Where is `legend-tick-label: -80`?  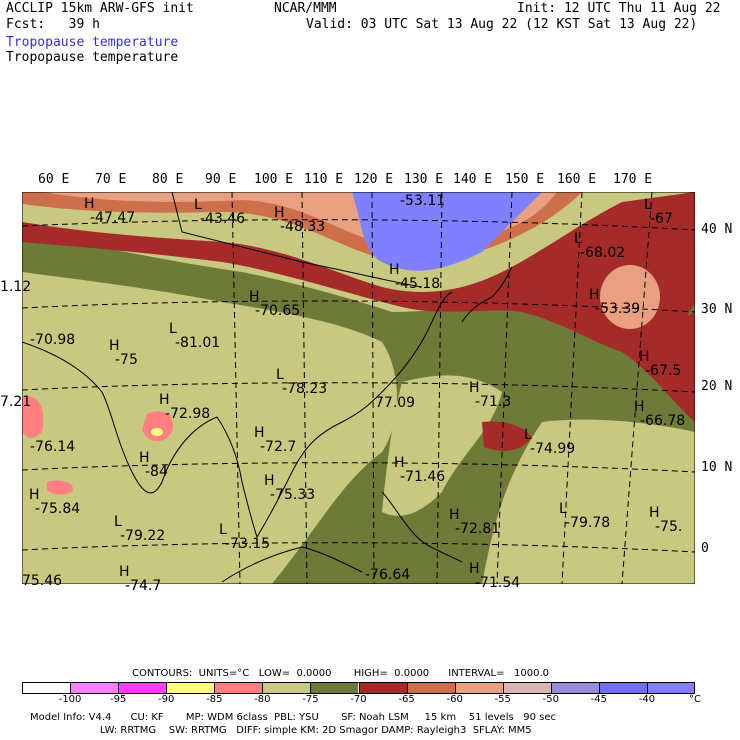 legend-tick-label: -80 is located at coordinates (262, 699).